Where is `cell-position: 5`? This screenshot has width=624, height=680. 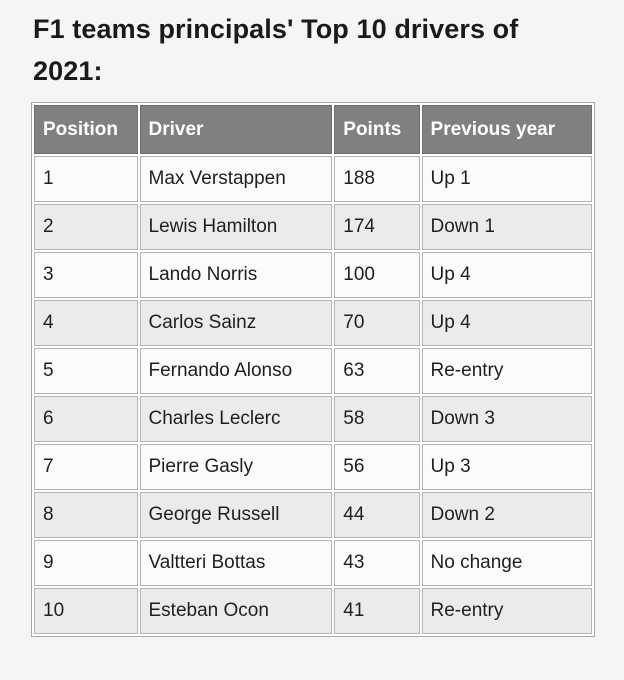 cell-position: 5 is located at coordinates (86, 371).